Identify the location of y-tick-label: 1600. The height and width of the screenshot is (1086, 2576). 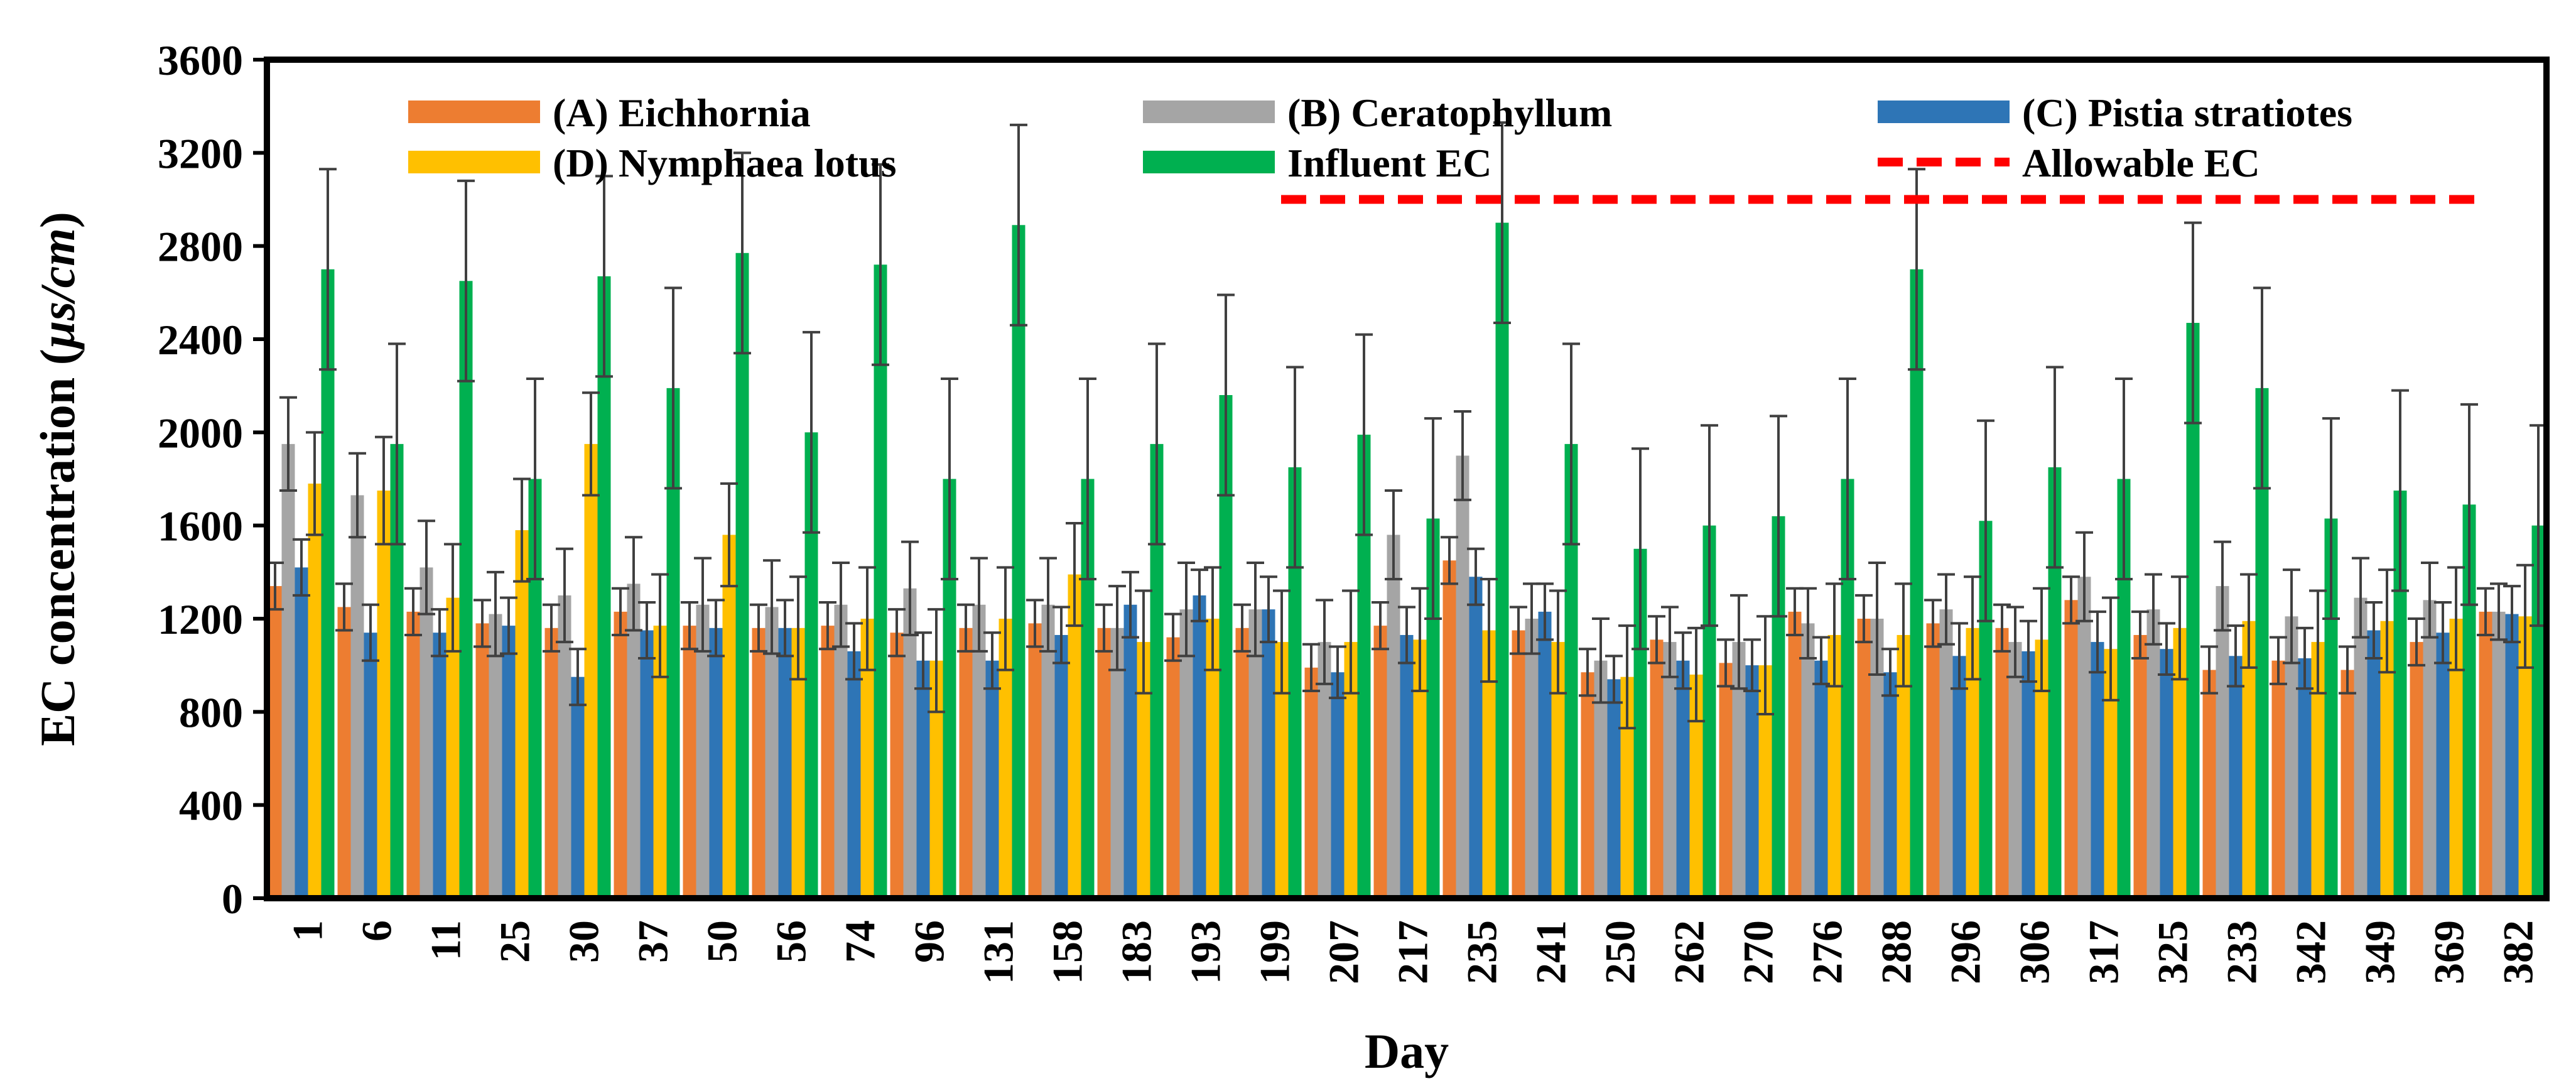
(200, 526).